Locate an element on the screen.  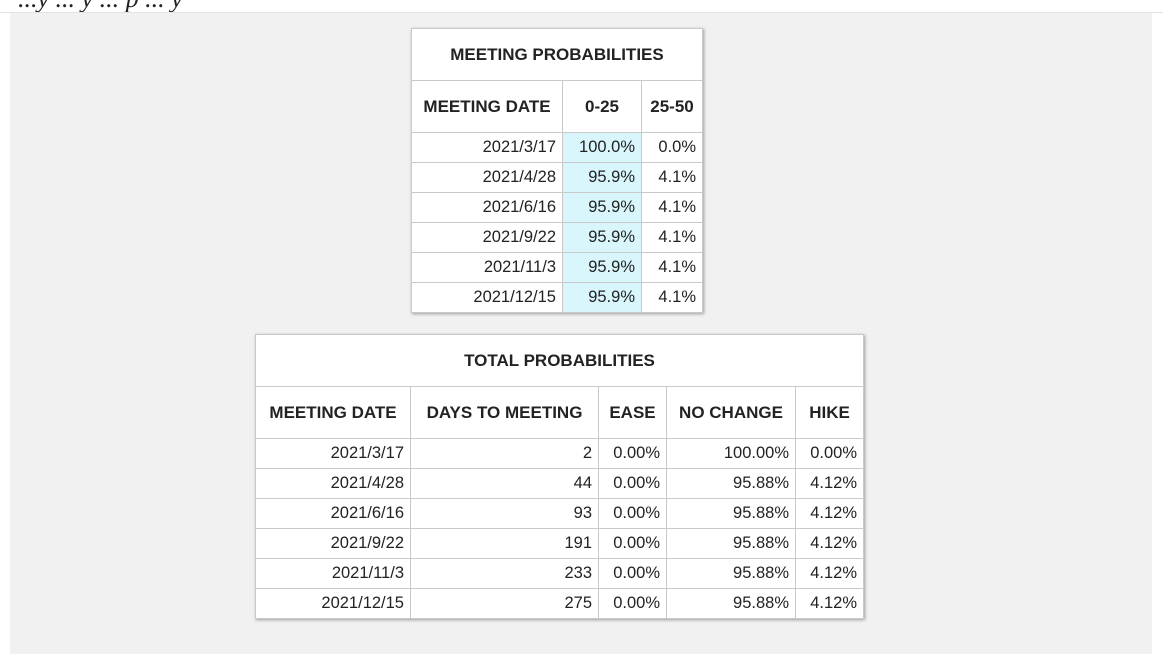
days-to-meeting-cell: 275 is located at coordinates (504, 603).